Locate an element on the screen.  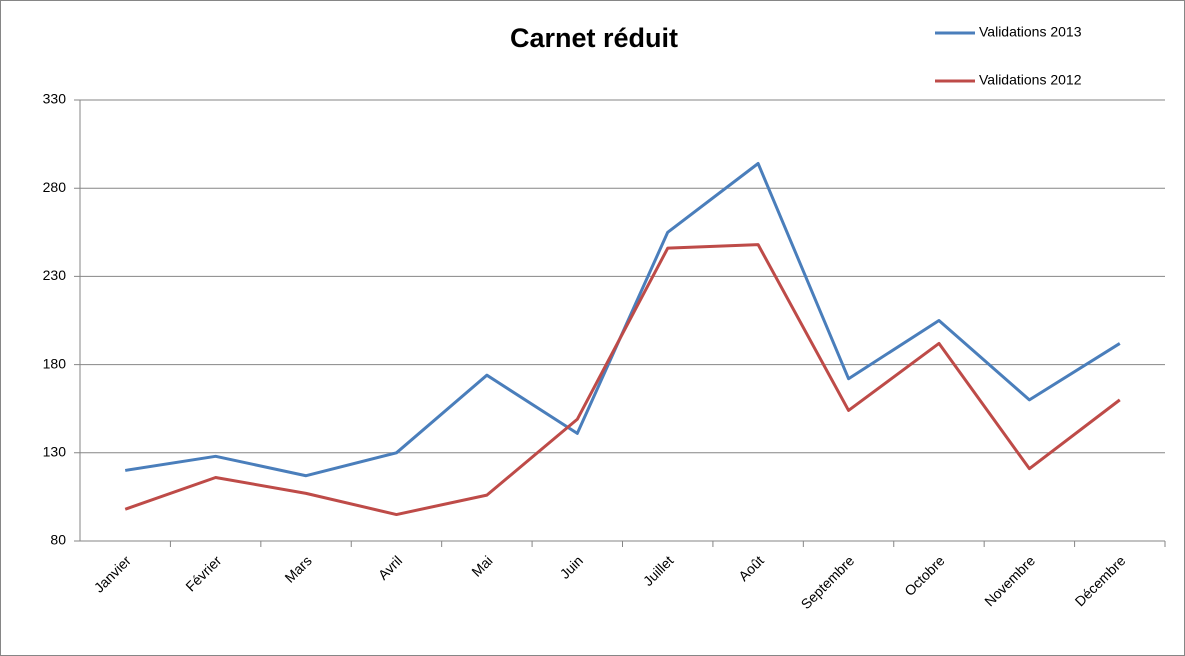
y-tick-label: 280 is located at coordinates (55, 187).